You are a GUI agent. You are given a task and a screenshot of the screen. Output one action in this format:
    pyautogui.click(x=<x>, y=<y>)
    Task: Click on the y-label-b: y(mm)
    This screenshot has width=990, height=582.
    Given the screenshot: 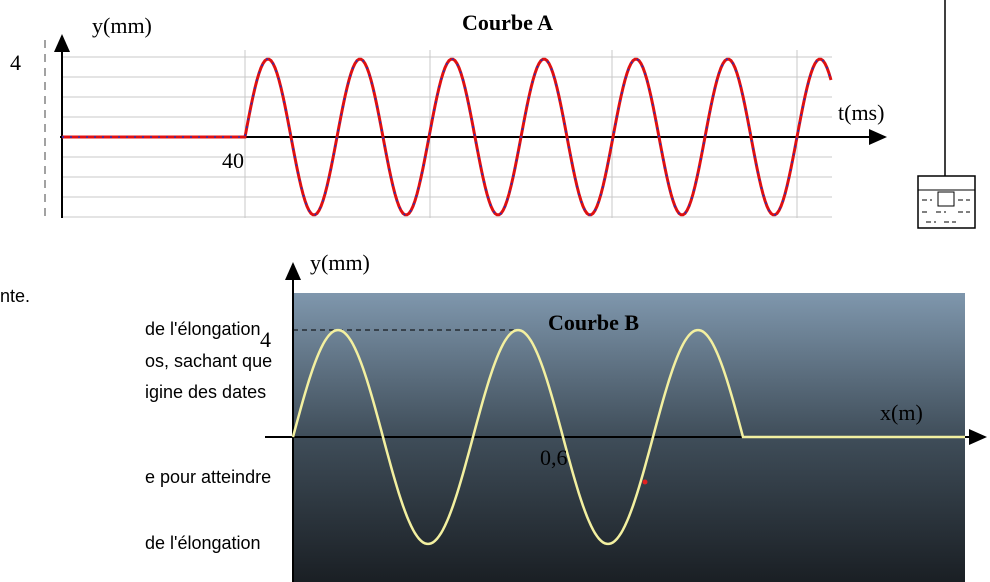 What is the action you would take?
    pyautogui.click(x=340, y=262)
    